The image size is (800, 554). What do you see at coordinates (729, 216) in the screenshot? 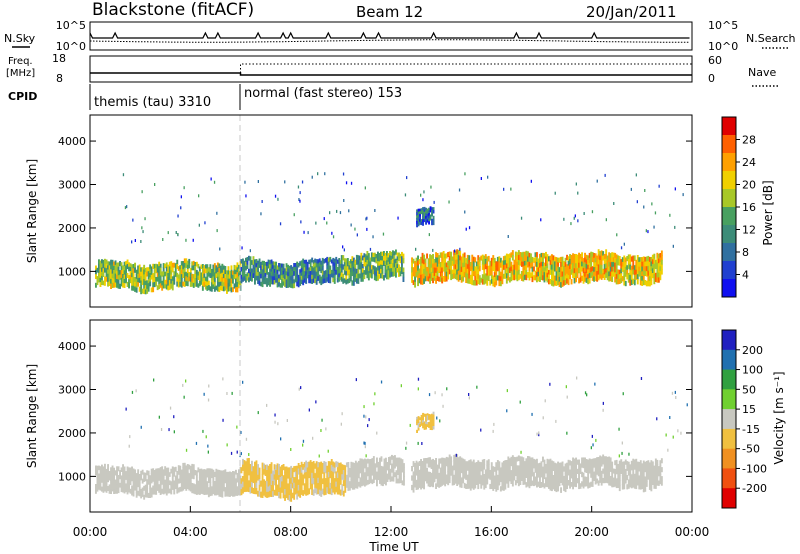
I see `colorbar-swatch` at bounding box center [729, 216].